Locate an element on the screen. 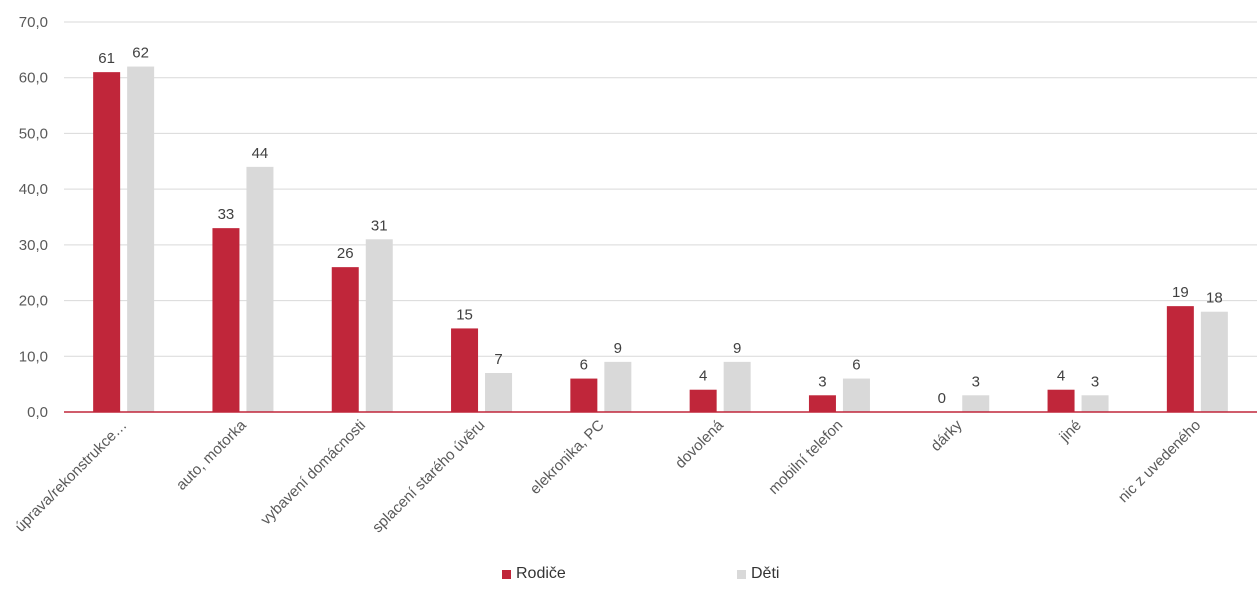  y-axis: 0,0 10,0 20,0 30,0 40,0 50,0 60,0 70,0 is located at coordinates (33, 217).